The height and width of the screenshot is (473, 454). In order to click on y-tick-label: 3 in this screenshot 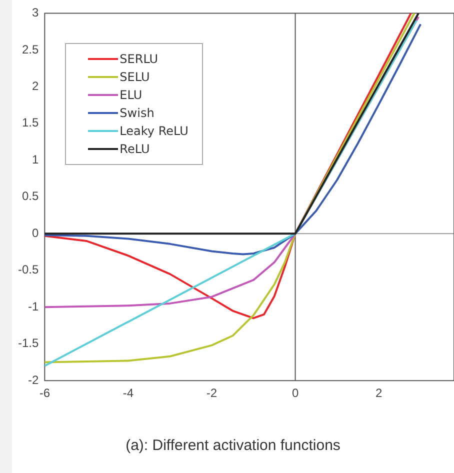, I will do `click(35, 13)`.